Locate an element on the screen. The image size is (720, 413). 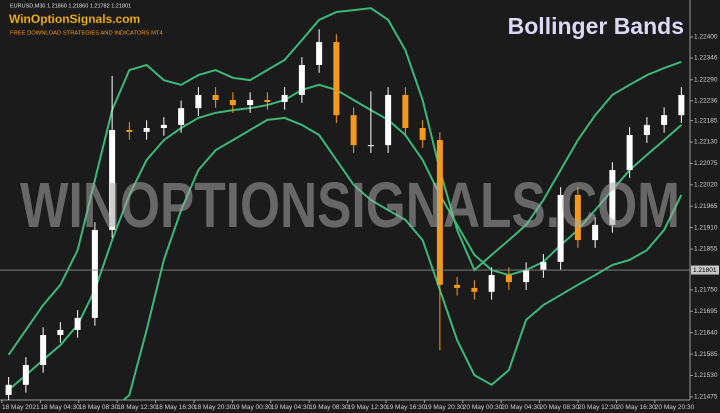
y-tick-label: 1.22020 is located at coordinates (706, 185).